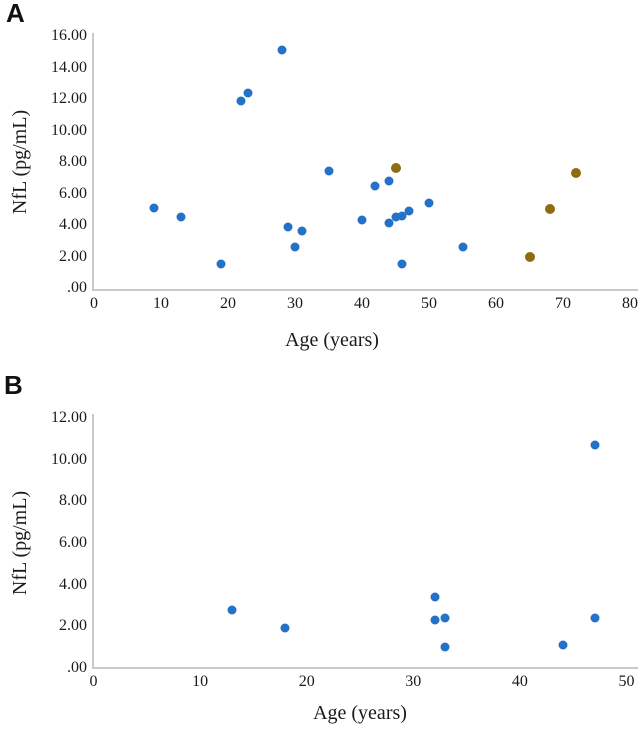 Image resolution: width=640 pixels, height=737 pixels. I want to click on panel-a-x-axis-line, so click(365, 289).